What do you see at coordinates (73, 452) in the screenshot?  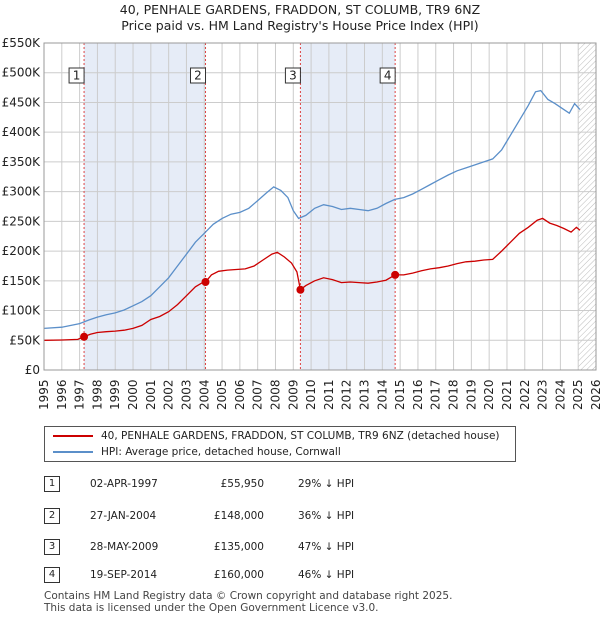 I see `legend-swatch-blue` at bounding box center [73, 452].